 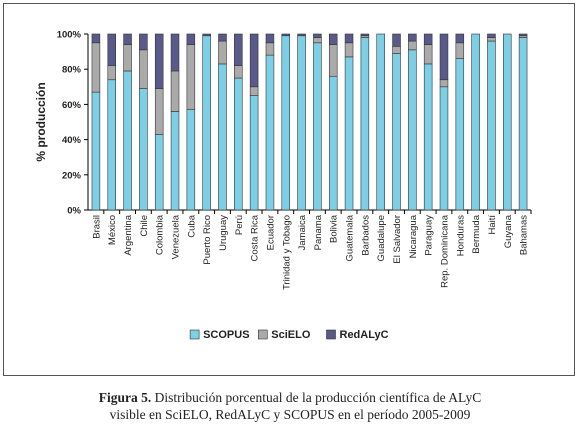 What do you see at coordinates (365, 235) in the screenshot?
I see `x-tick-label: Barbados` at bounding box center [365, 235].